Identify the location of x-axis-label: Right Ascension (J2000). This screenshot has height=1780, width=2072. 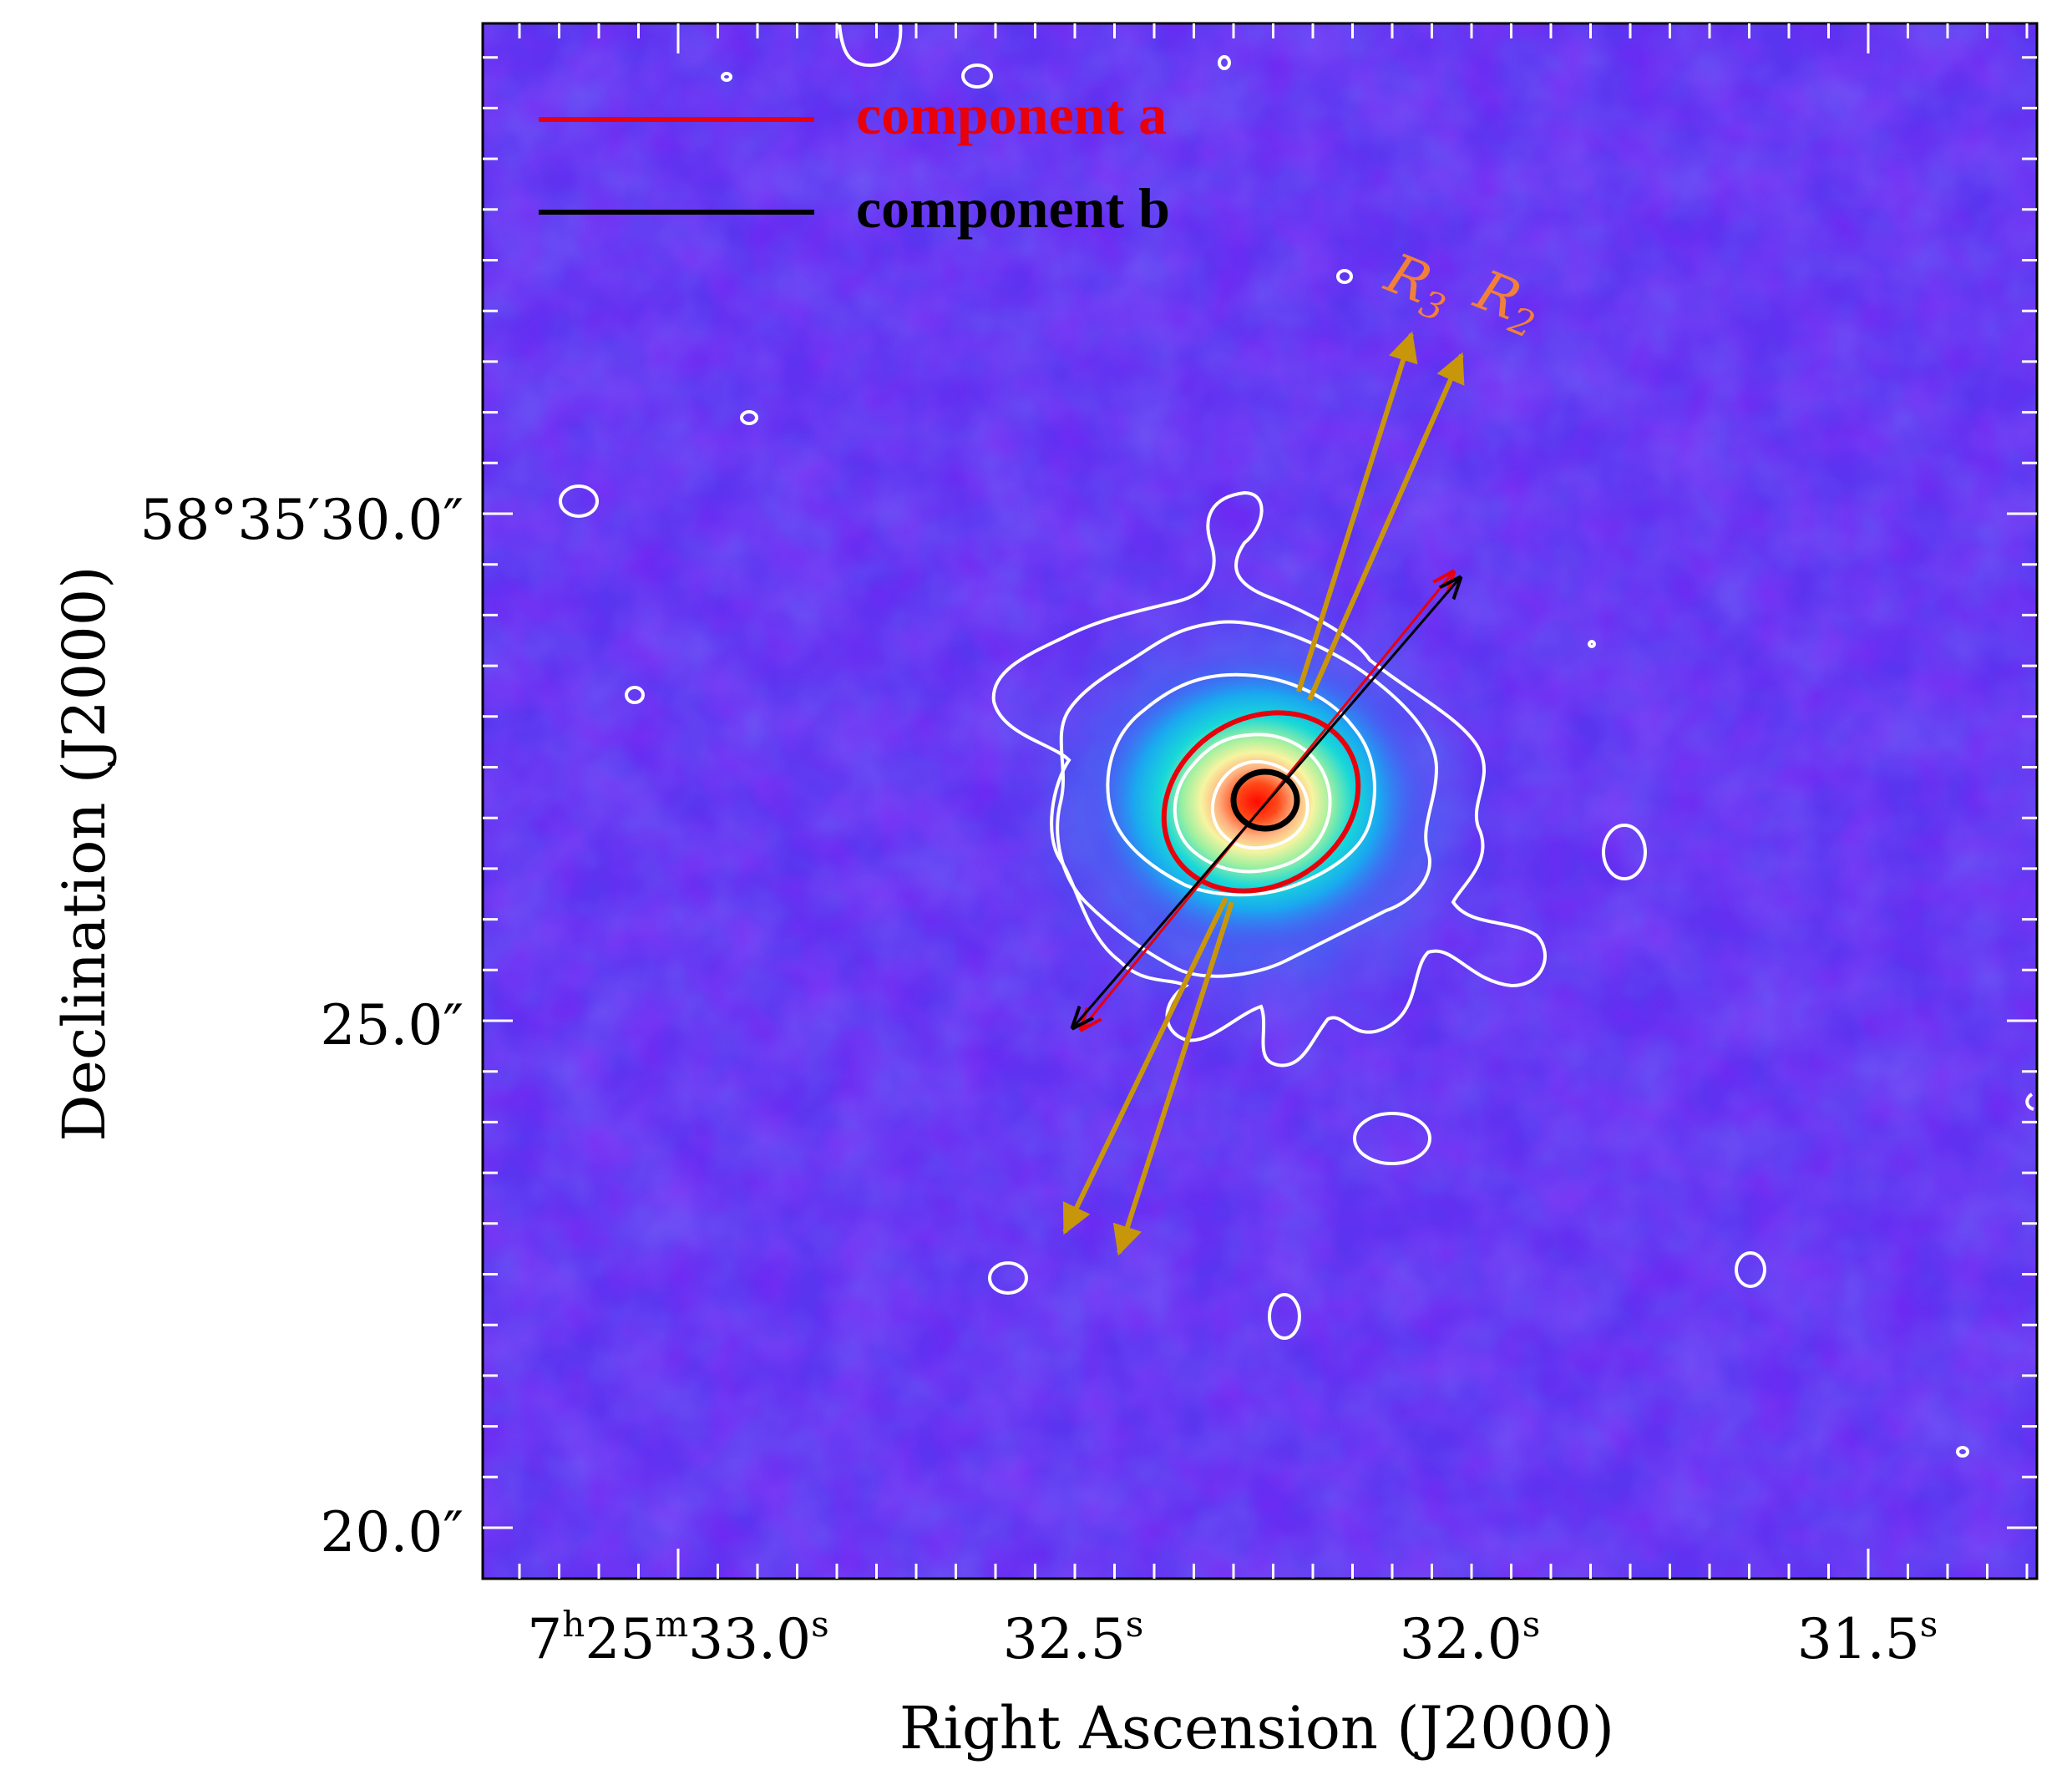
(1256, 1728).